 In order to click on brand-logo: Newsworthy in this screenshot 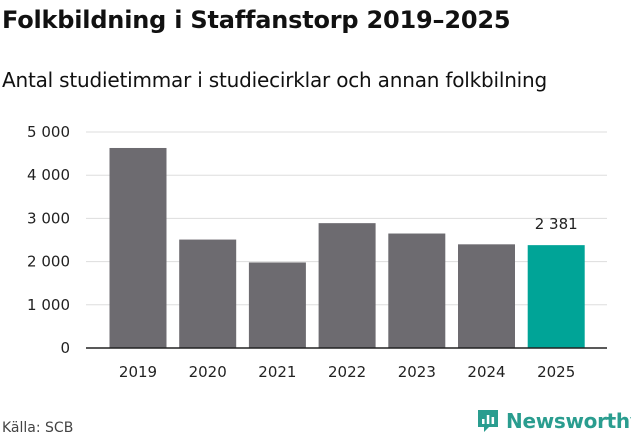, I will do `click(553, 421)`.